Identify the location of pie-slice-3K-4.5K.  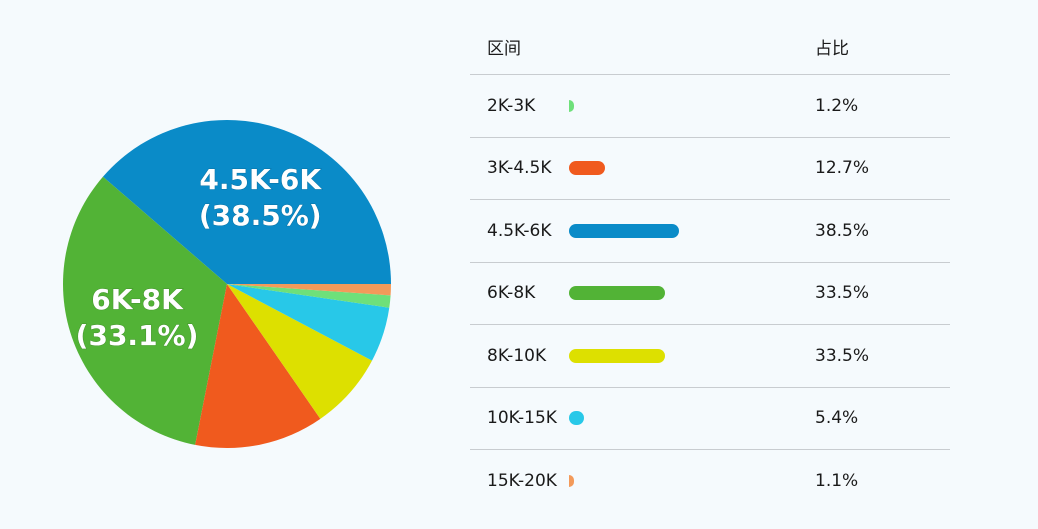
(258, 366).